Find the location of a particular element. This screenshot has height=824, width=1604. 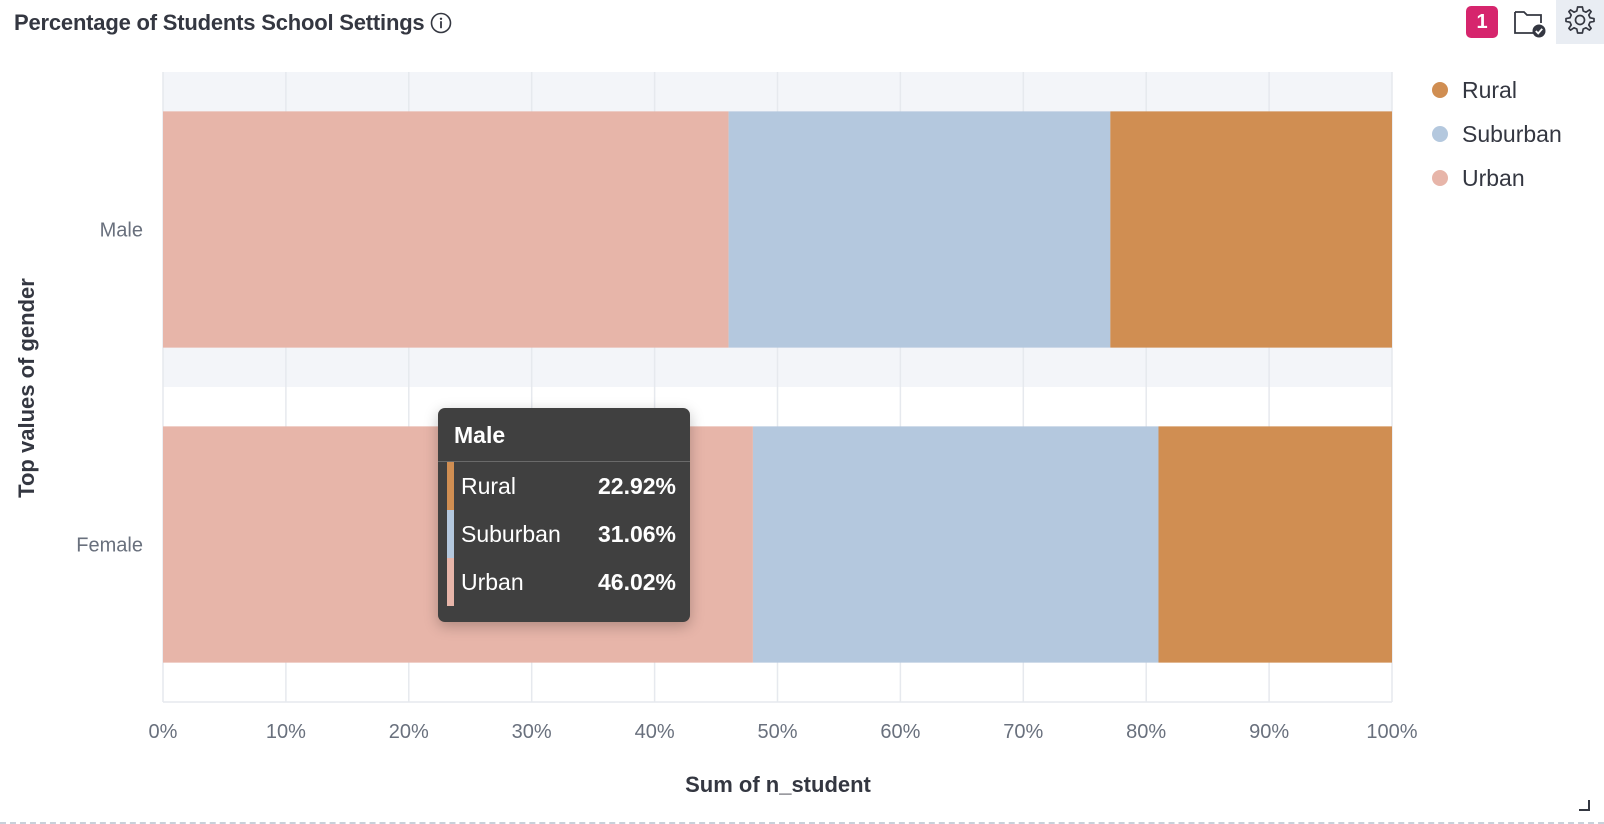

chart-legend: Rural Suburban Urban is located at coordinates (1497, 134).